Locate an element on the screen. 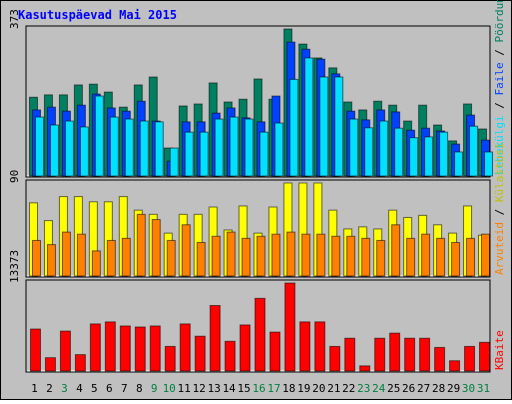 This screenshot has height=404, width=512. x-tick-label: 26 is located at coordinates (408, 388).